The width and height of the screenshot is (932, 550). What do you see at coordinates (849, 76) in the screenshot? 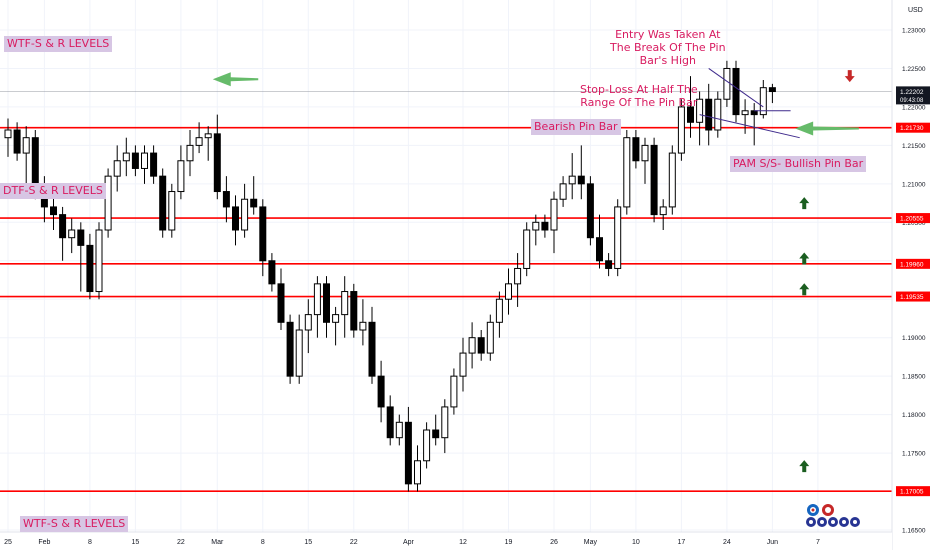
I see `down-arrow-icon` at bounding box center [849, 76].